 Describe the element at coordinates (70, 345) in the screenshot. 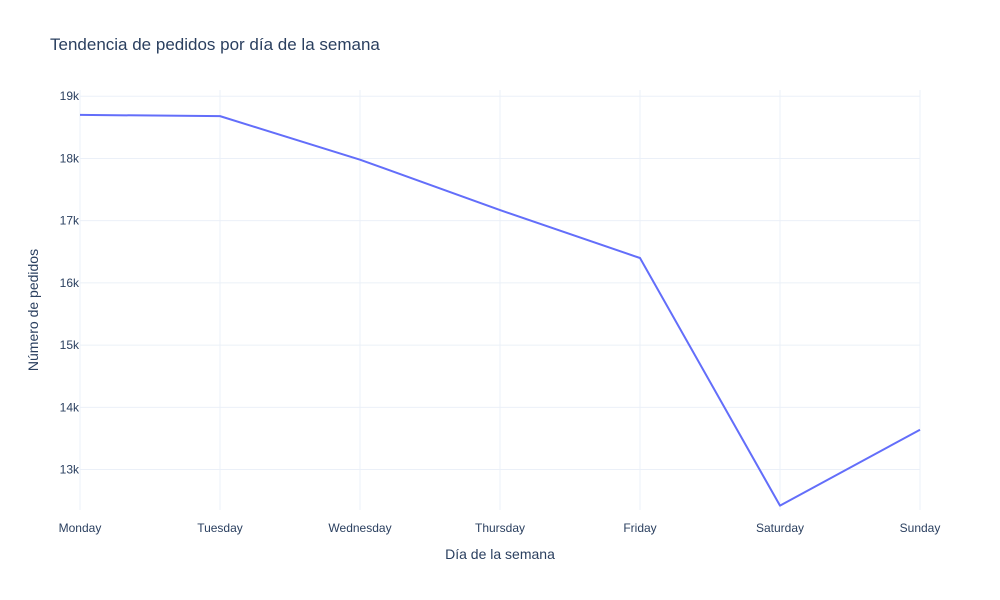

I see `y-tick-label: 15k` at that location.